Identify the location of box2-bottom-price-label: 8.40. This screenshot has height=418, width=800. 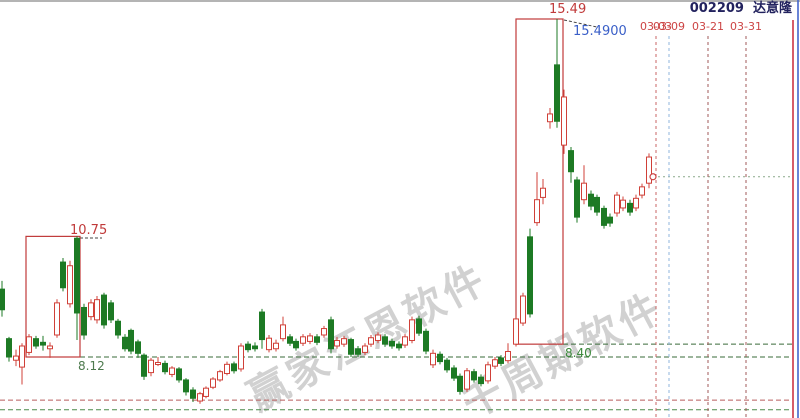
(578, 353).